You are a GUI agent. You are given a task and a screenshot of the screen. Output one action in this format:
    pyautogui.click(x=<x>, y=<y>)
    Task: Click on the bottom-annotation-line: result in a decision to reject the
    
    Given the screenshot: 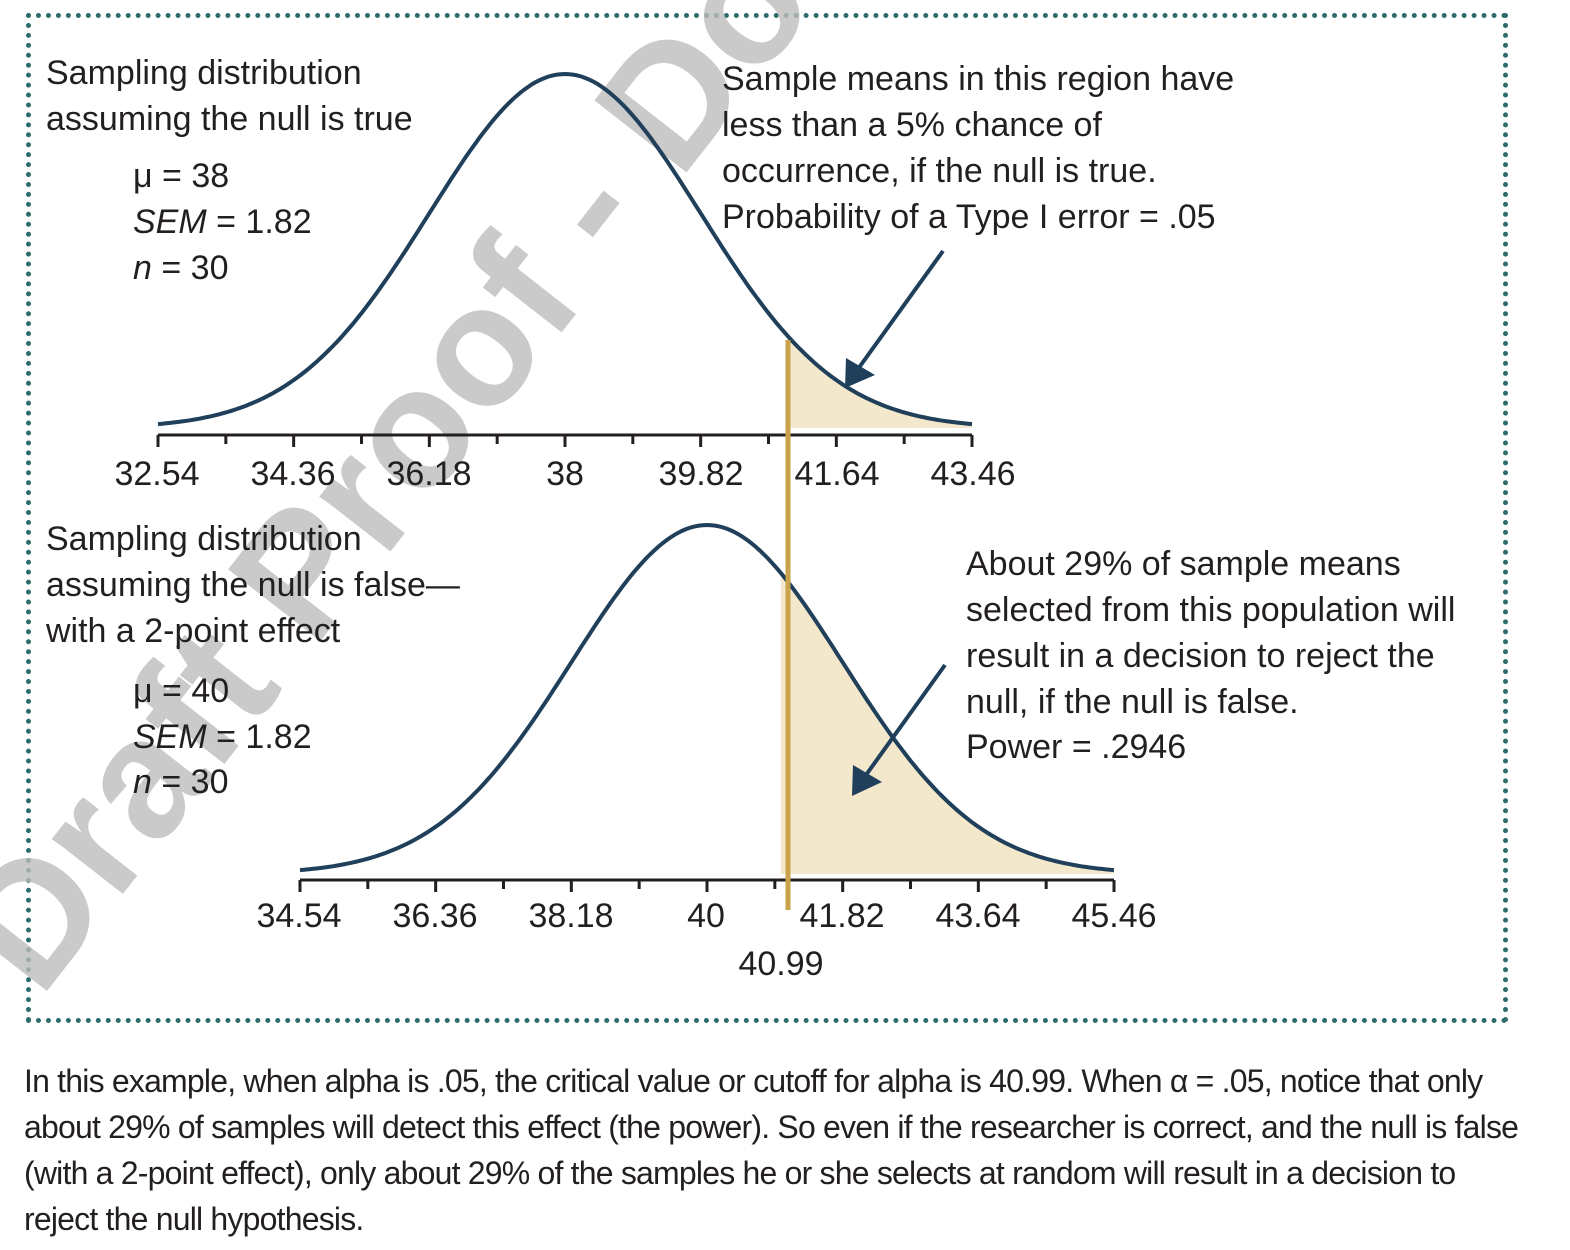 What is the action you would take?
    pyautogui.click(x=1200, y=656)
    